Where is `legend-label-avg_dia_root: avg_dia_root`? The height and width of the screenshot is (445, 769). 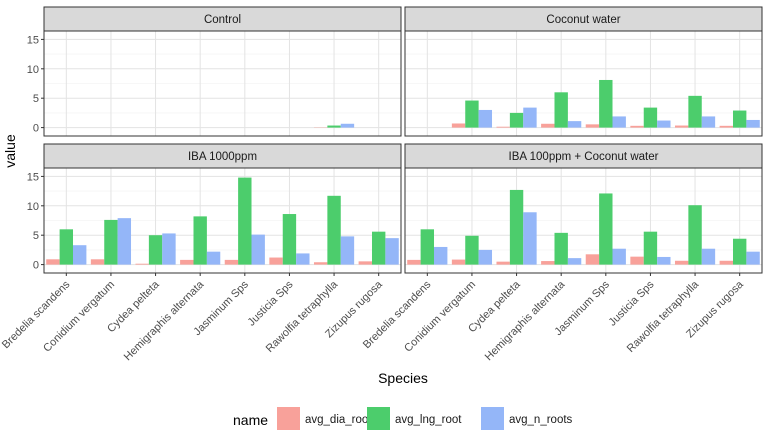 legend-label-avg_dia_root: avg_dia_root is located at coordinates (338, 420).